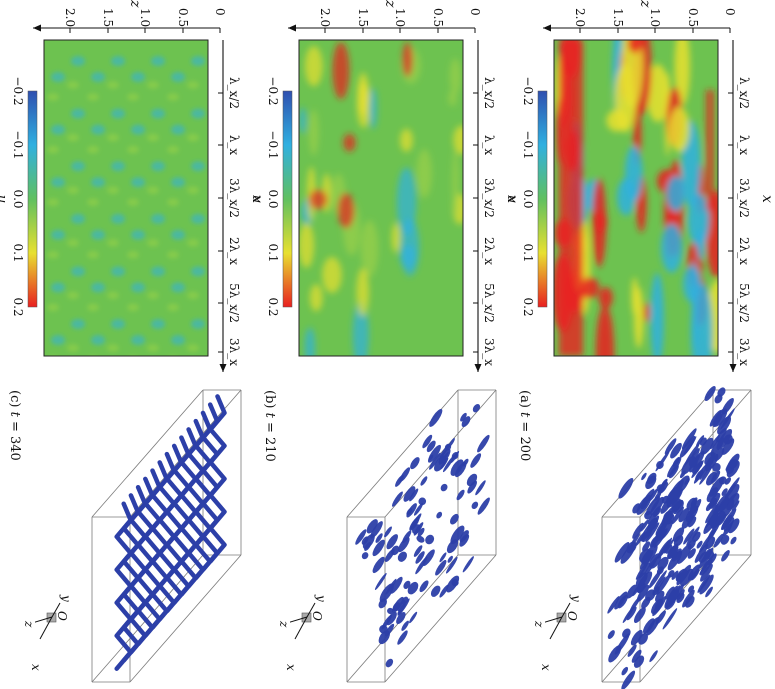  I want to click on z-axis-title: z, so click(645, 4).